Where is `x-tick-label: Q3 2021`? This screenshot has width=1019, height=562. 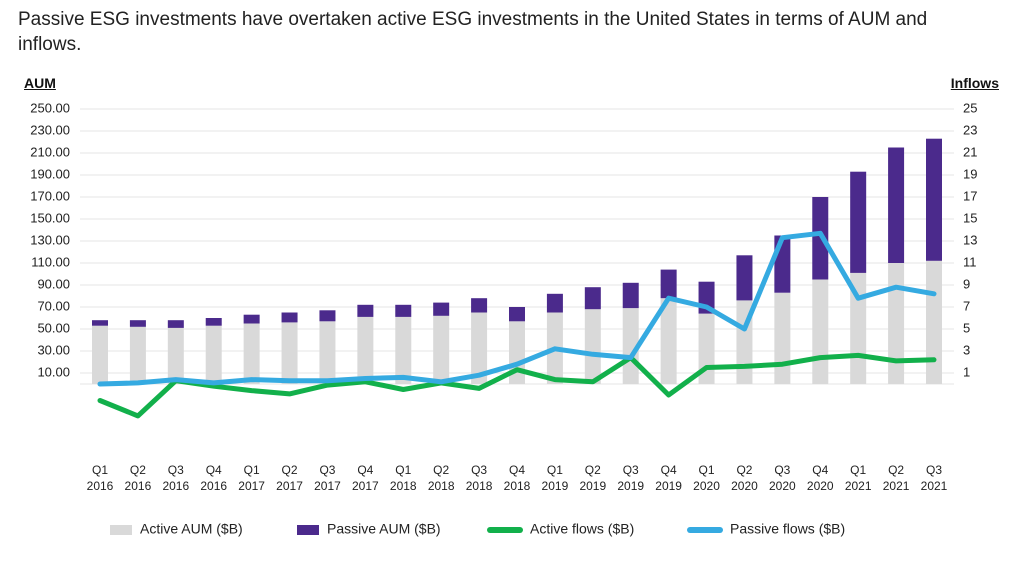 x-tick-label: Q3 2021 is located at coordinates (934, 478).